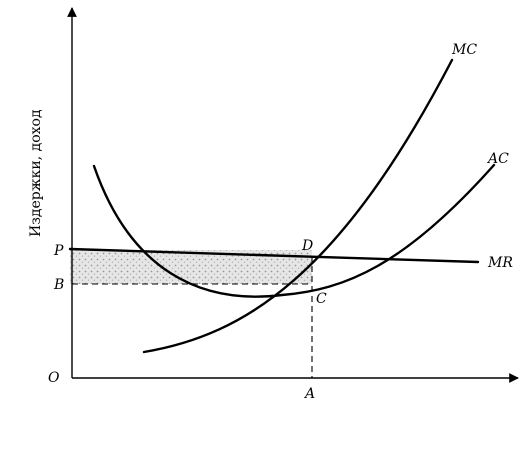 This screenshot has width=530, height=476. Describe the element at coordinates (54, 378) in the screenshot. I see `origin-label: O` at that location.